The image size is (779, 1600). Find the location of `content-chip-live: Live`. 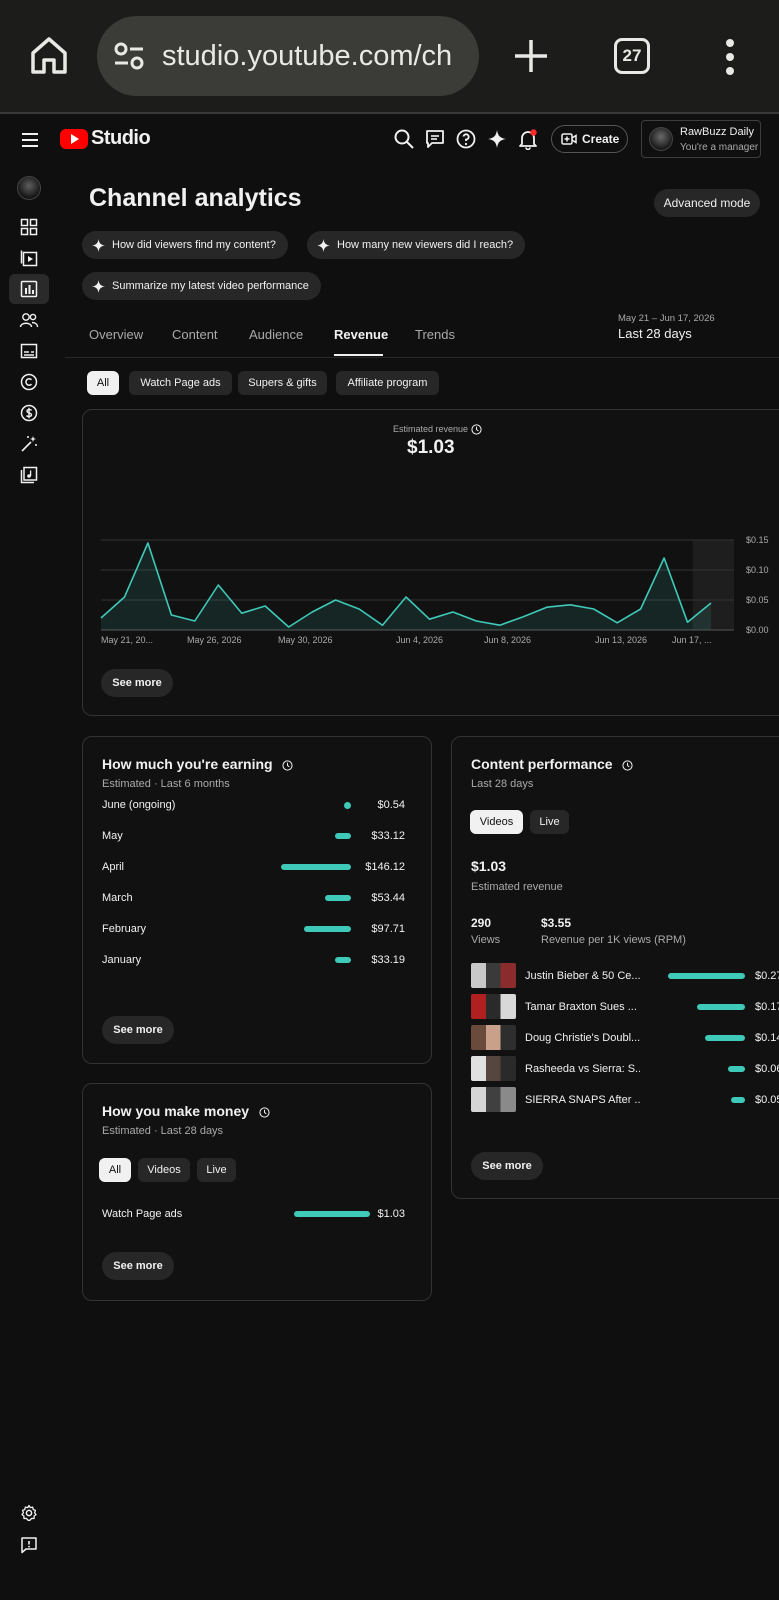

content-chip-live: Live is located at coordinates (549, 822).